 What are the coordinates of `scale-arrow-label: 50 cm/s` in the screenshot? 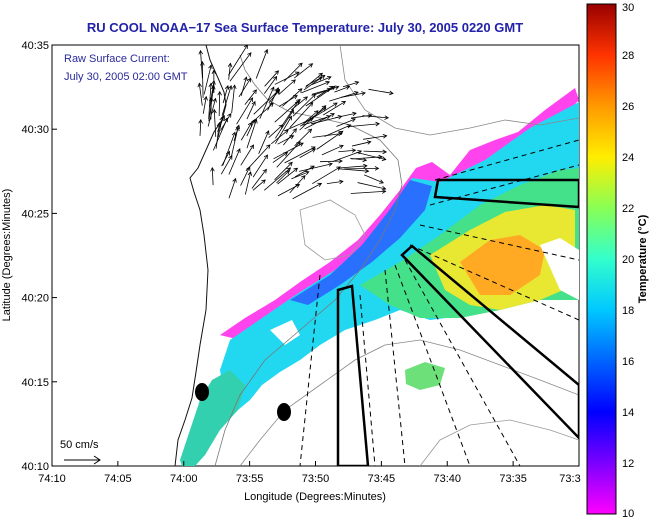 It's located at (79, 445).